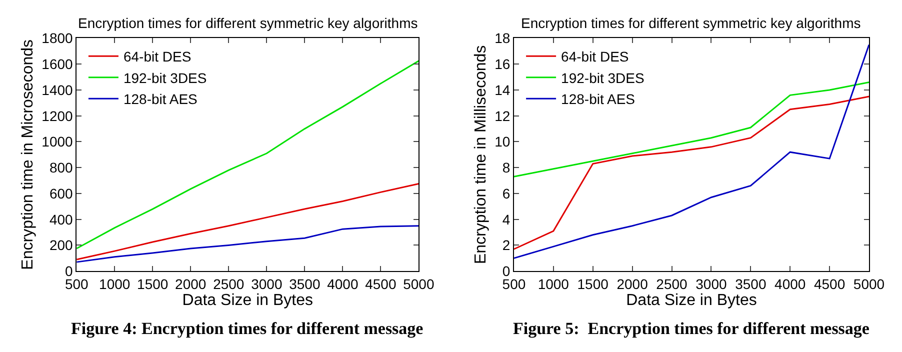 The image size is (902, 352). I want to click on y-tick-label: 8, so click(506, 168).